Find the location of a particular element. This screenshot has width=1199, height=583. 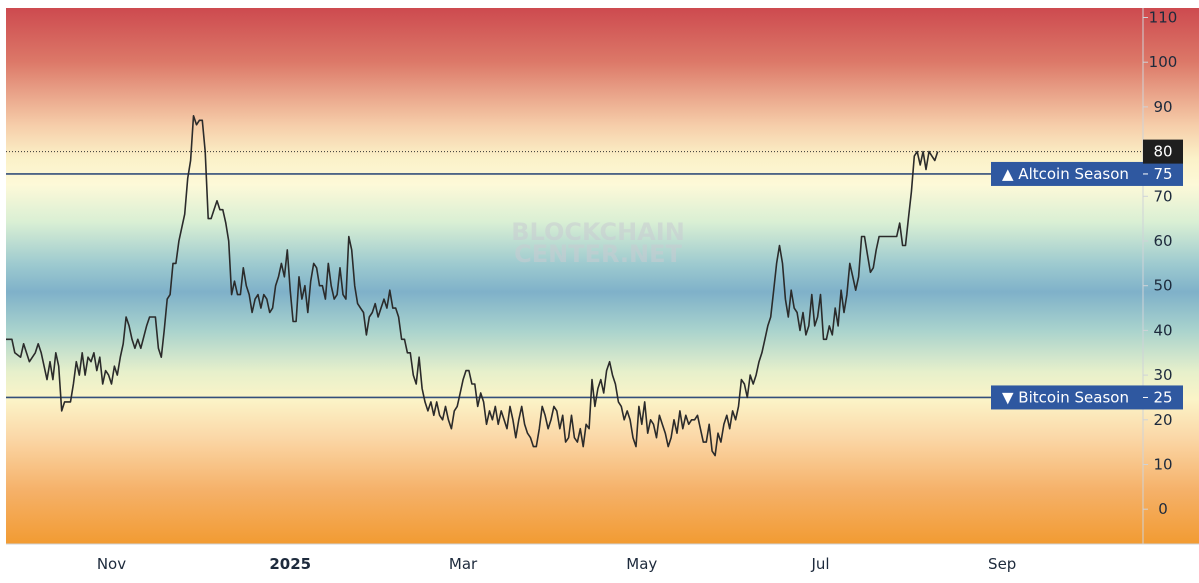

x-axis-ticks: Nov 2025 Mar May Jul Sep is located at coordinates (557, 564).